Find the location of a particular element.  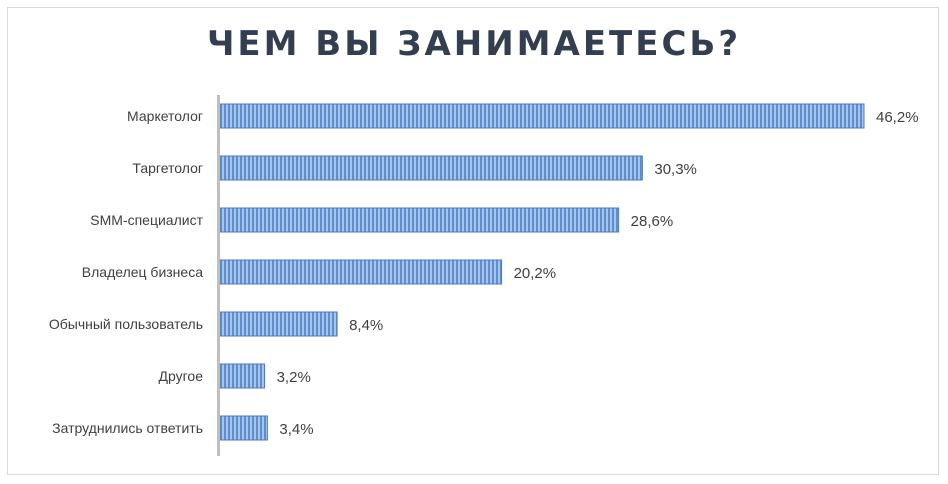

data-label: 28,6% is located at coordinates (652, 221).